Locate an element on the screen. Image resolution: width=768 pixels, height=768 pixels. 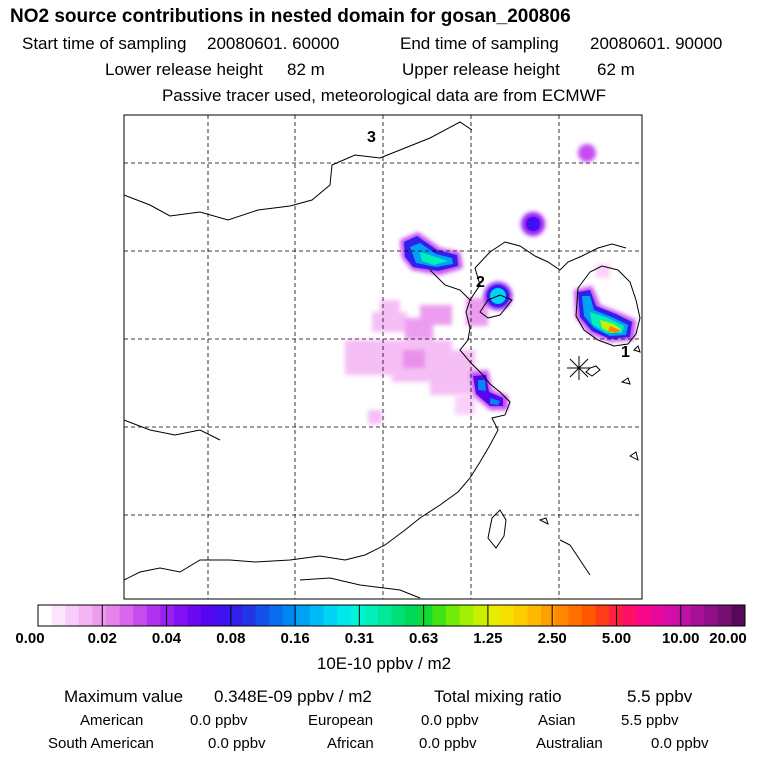
colorbar-tick-label: 0.04 is located at coordinates (166, 638).